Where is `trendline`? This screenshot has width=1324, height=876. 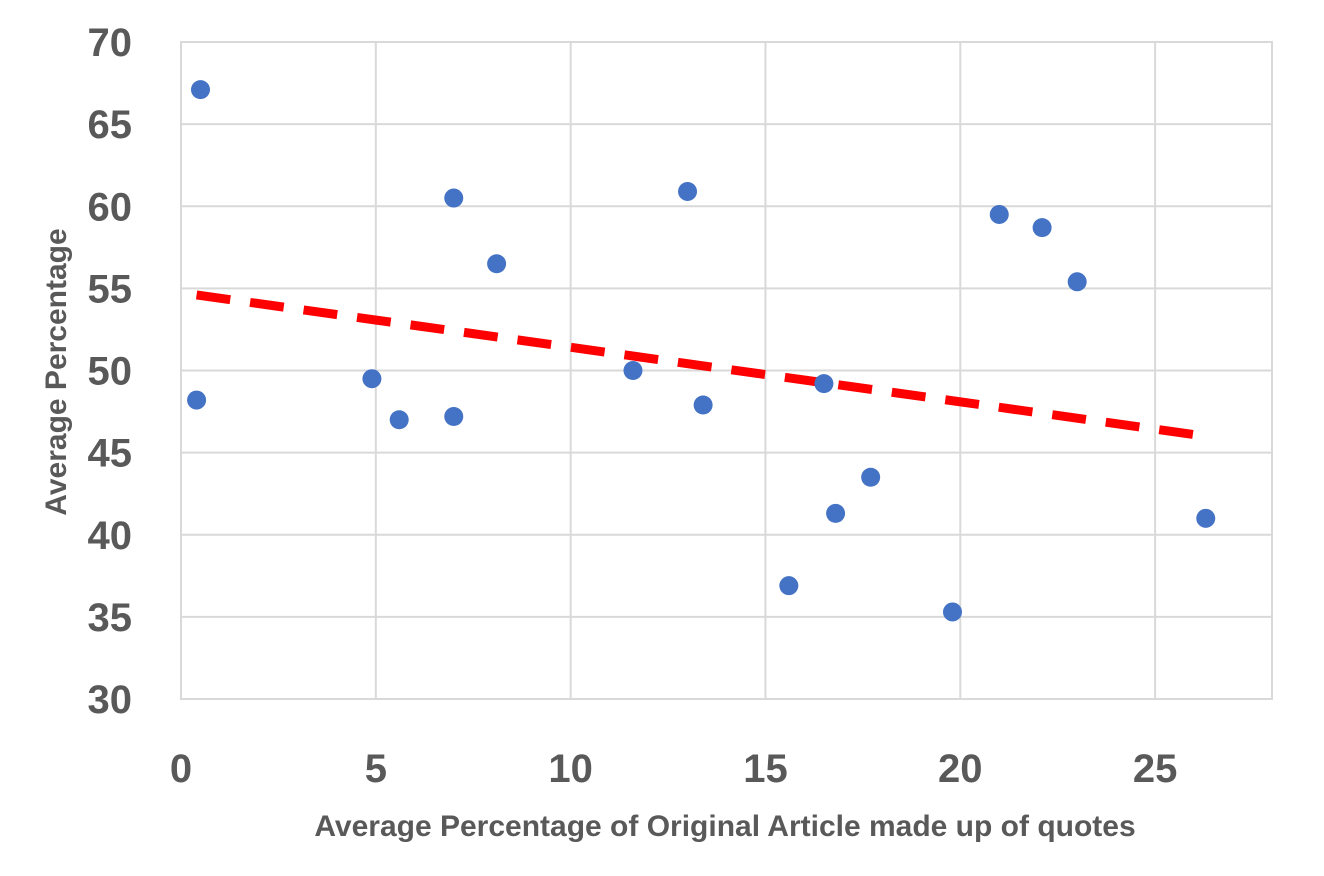
trendline is located at coordinates (701, 365).